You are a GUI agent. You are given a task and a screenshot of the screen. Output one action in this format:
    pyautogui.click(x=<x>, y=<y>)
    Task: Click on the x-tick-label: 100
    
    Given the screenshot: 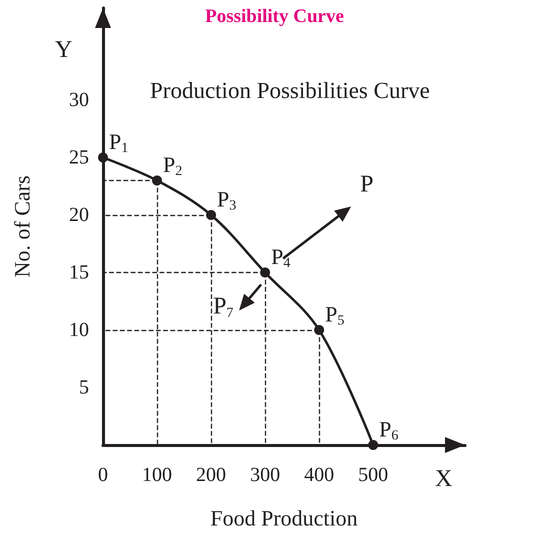 What is the action you would take?
    pyautogui.click(x=157, y=475)
    